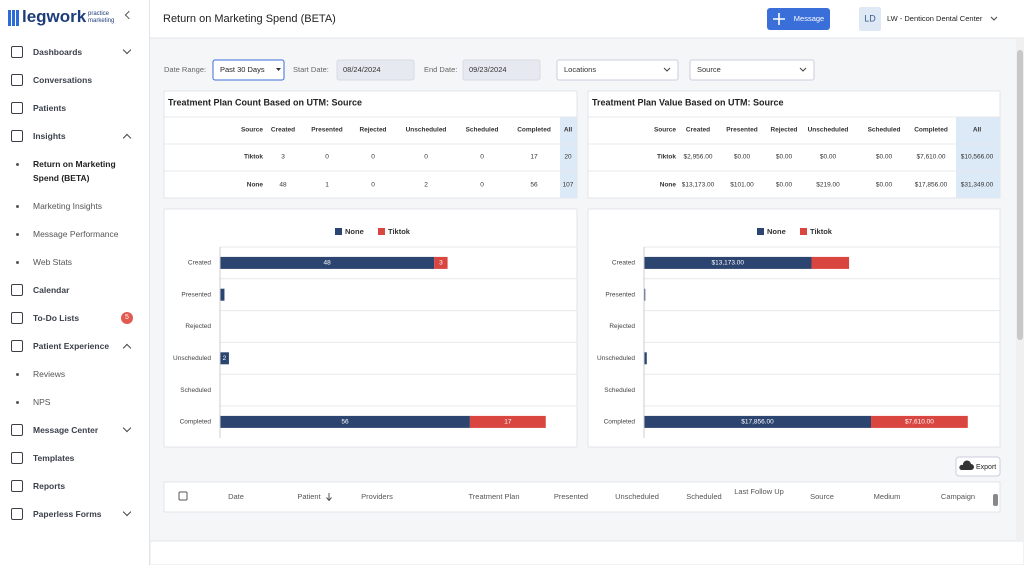 The width and height of the screenshot is (1024, 565). I want to click on table-cell: $17,856.00, so click(931, 185).